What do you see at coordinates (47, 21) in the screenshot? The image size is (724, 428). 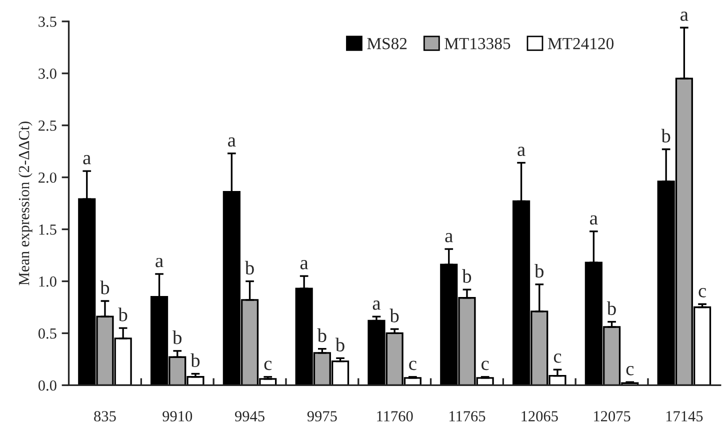 I see `y-tick-label: 3.5` at bounding box center [47, 21].